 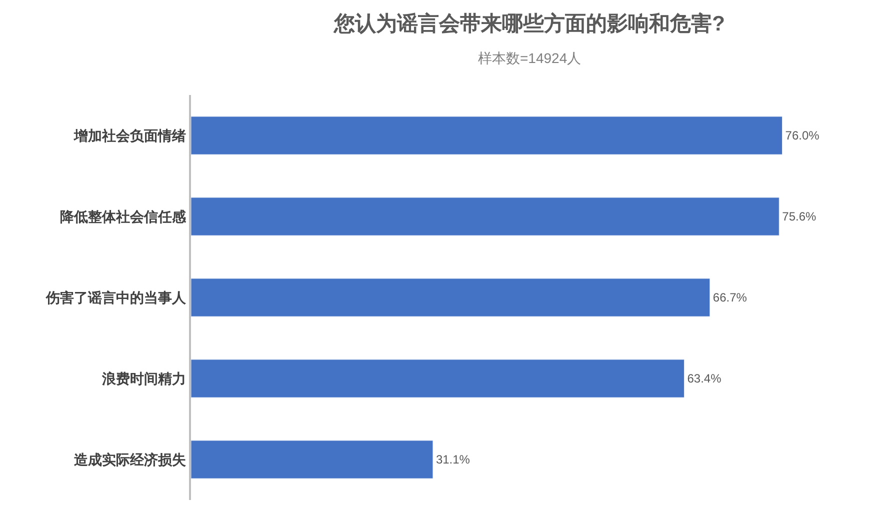 What do you see at coordinates (799, 217) in the screenshot?
I see `data-label: 75.6%` at bounding box center [799, 217].